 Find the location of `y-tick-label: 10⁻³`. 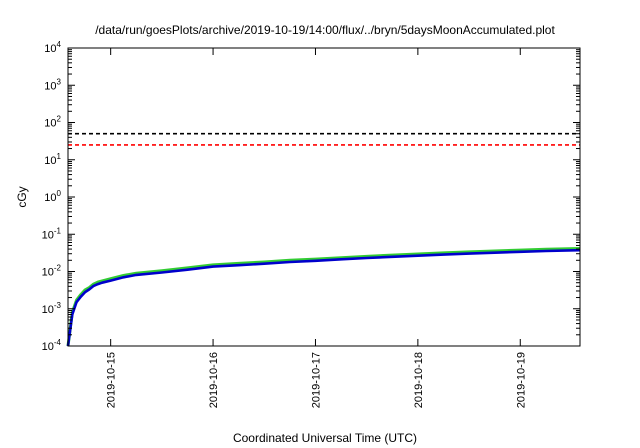

y-tick-label: 10⁻³ is located at coordinates (52, 308).